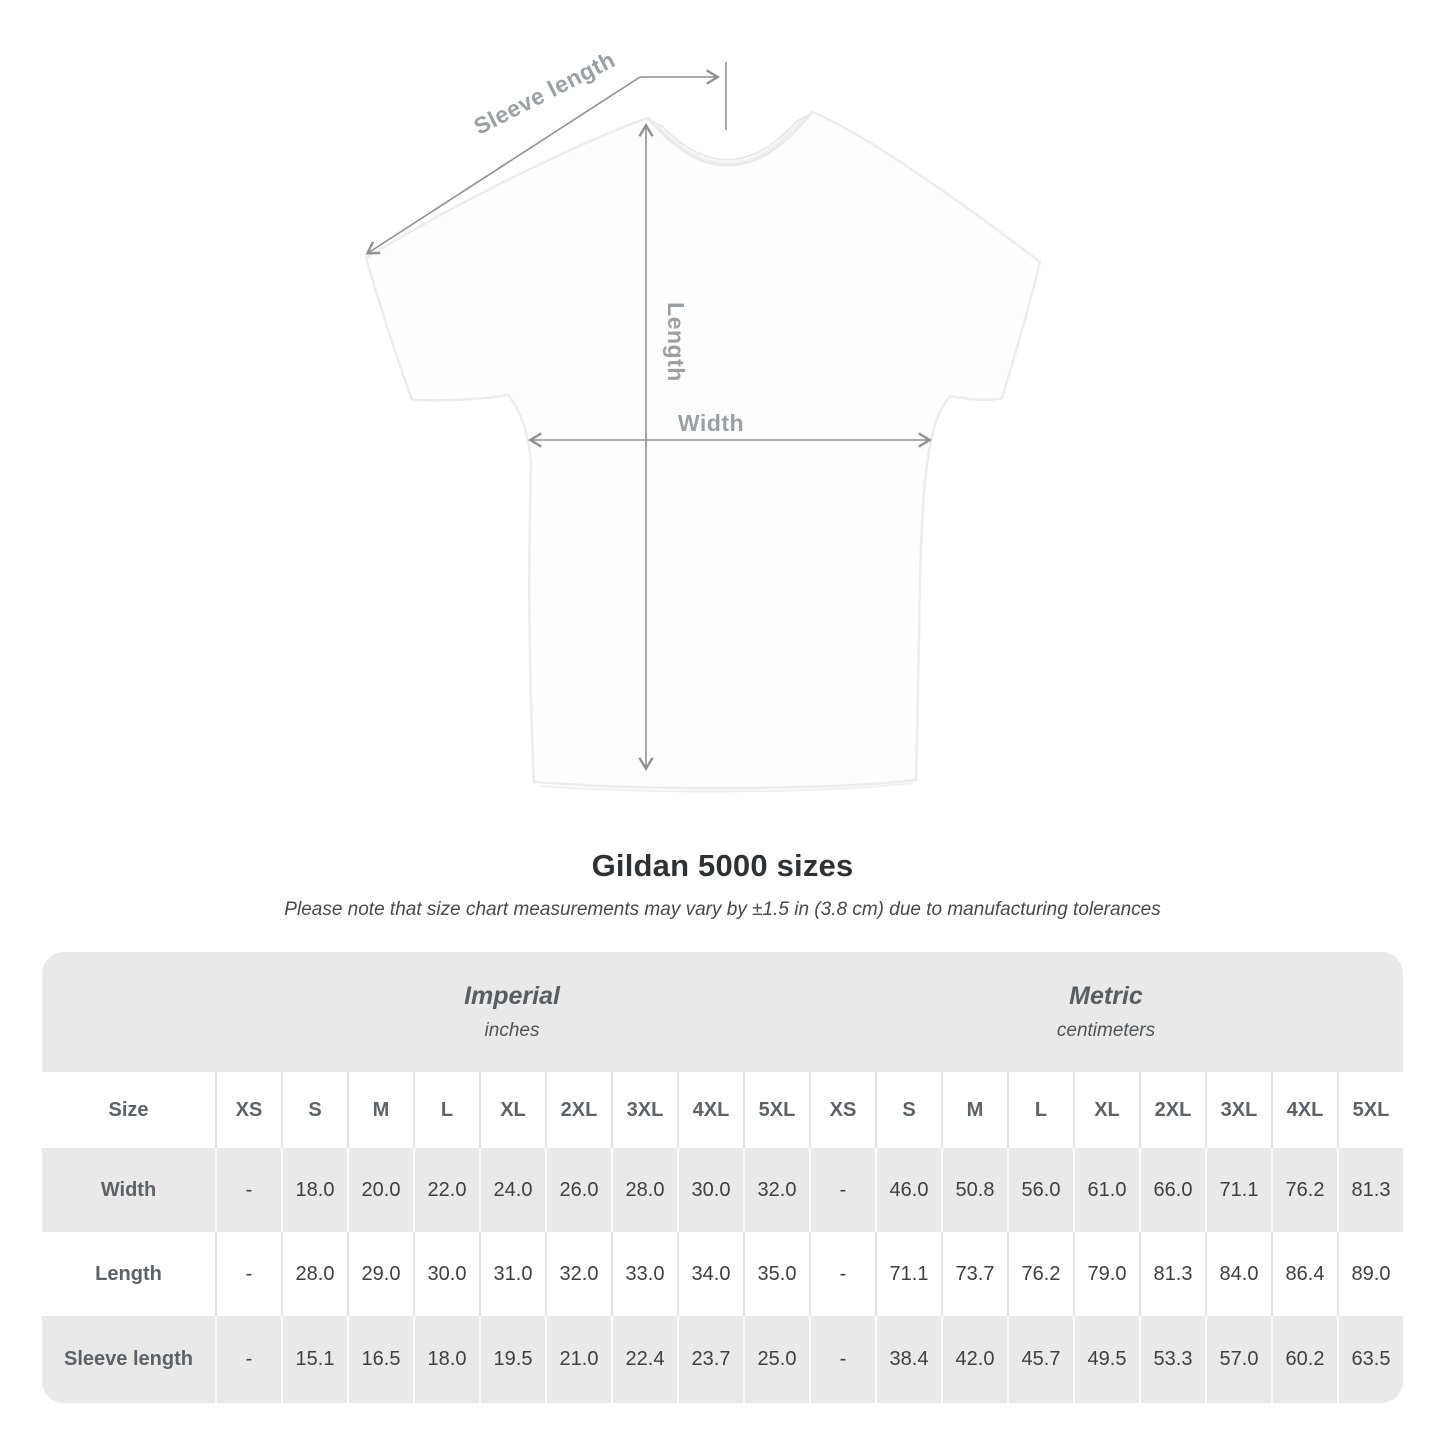  Describe the element at coordinates (380, 1274) in the screenshot. I see `value-cell-imperial: 29.0` at that location.